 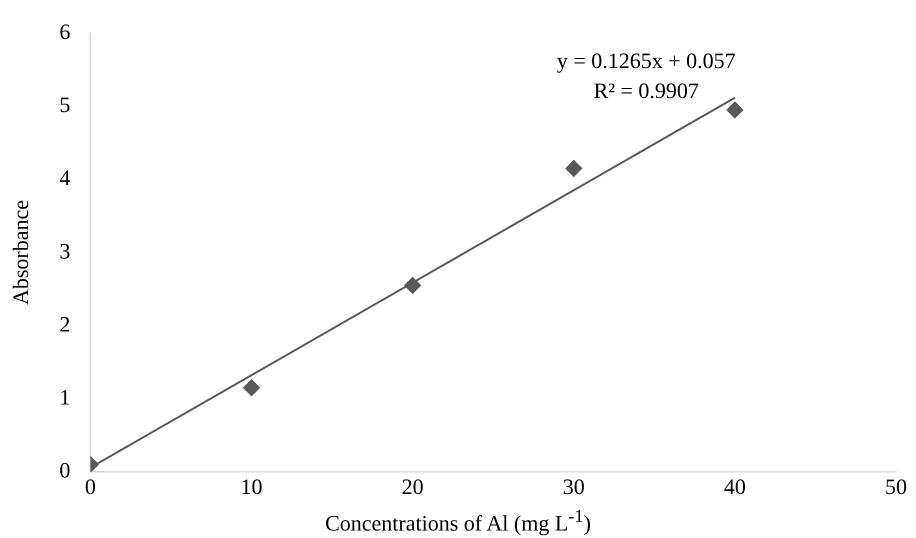 What do you see at coordinates (458, 521) in the screenshot?
I see `x-axis-title: Concentrations of Al (mg L$^{-1}$)` at bounding box center [458, 521].